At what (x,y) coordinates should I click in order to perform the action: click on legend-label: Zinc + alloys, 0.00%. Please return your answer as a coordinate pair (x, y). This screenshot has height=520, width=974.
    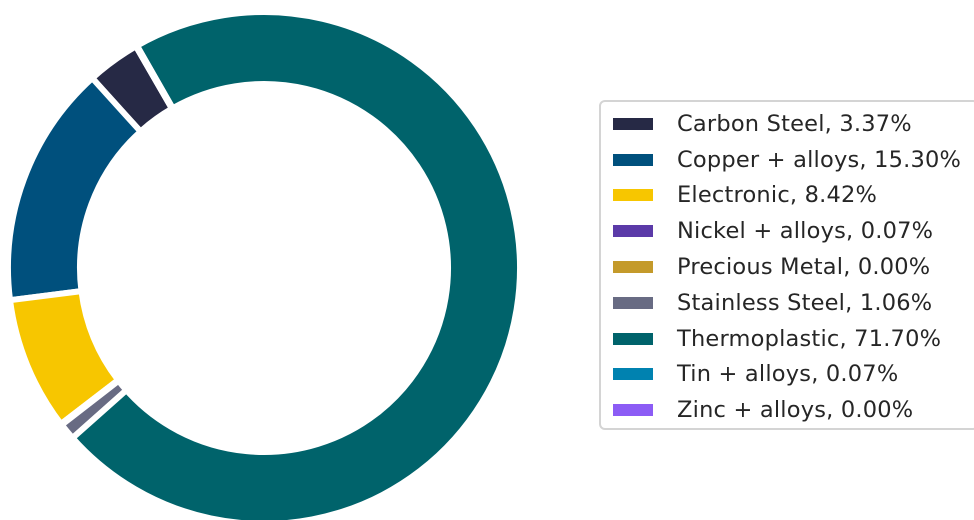
    Looking at the image, I should click on (795, 410).